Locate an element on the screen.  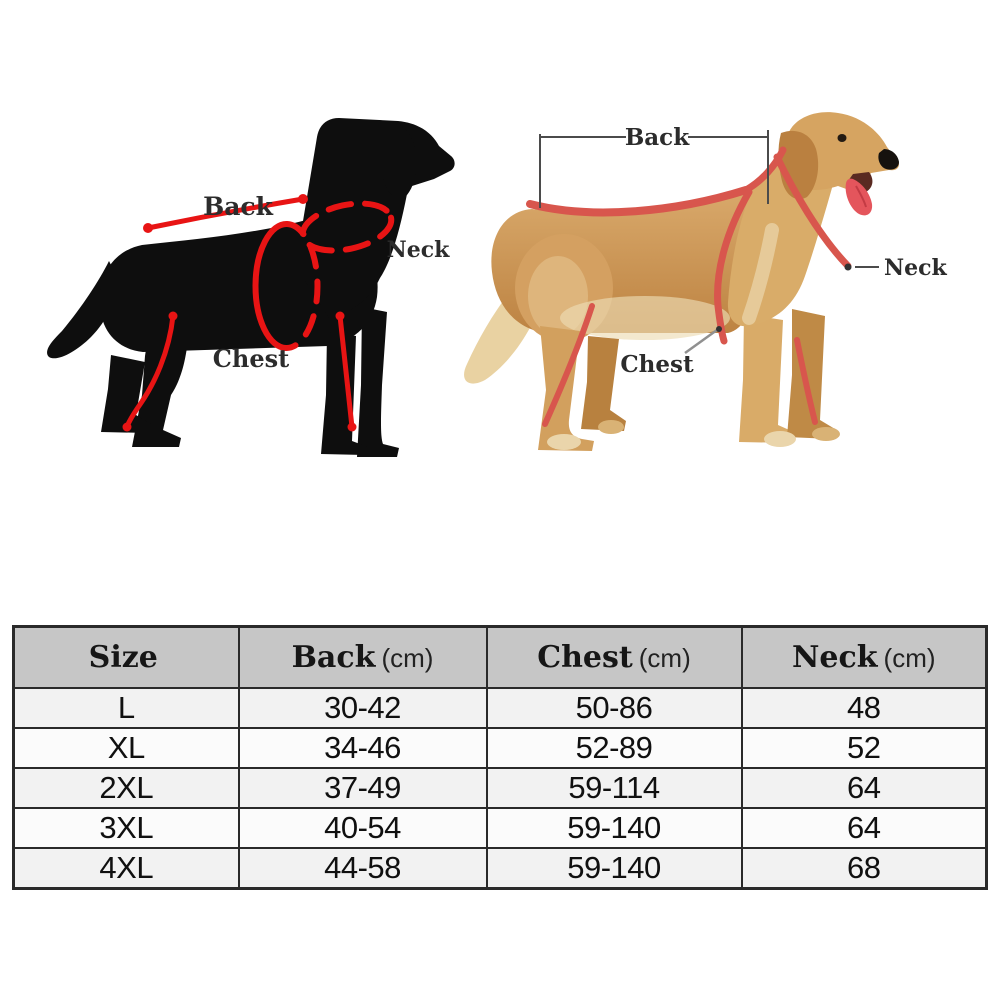
table-row: 4XL 44-58 59-140 68 is located at coordinates (500, 868).